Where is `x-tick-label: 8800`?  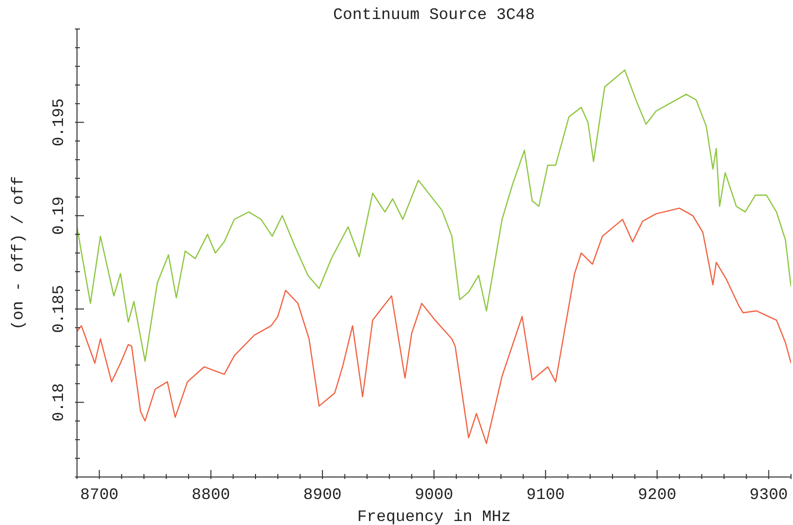 x-tick-label: 8800 is located at coordinates (211, 495).